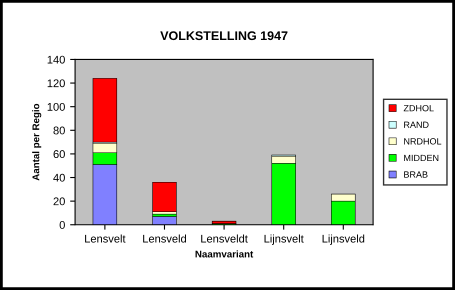  What do you see at coordinates (56, 83) in the screenshot?
I see `y-tick-label: 120` at bounding box center [56, 83].